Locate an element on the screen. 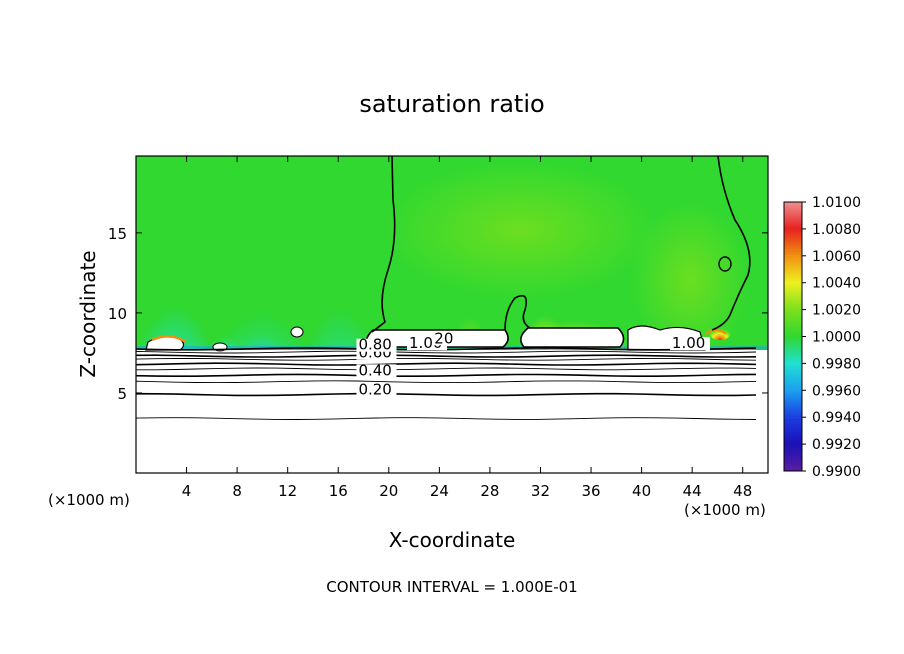 This screenshot has width=904, height=654. lower-white-layer is located at coordinates (452, 411).